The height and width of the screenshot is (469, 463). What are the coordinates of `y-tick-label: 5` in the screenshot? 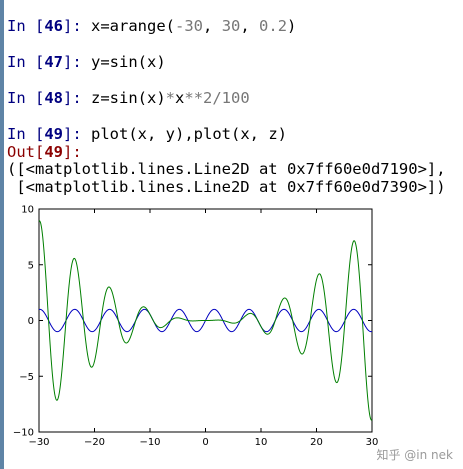 It's located at (31, 265).